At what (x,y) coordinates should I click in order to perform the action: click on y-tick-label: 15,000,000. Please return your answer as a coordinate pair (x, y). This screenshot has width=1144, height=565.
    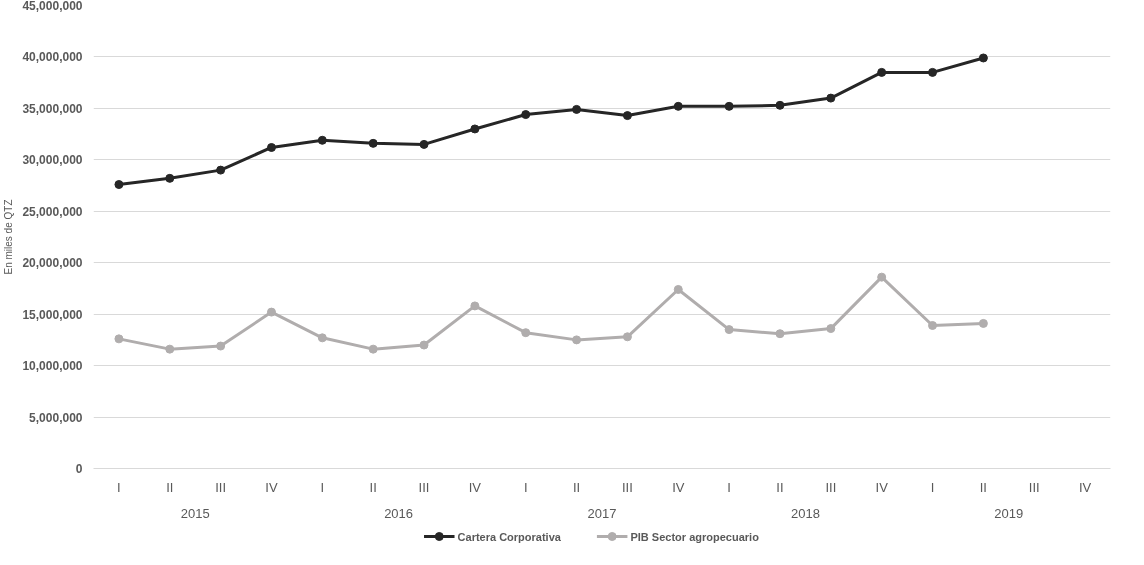
    Looking at the image, I should click on (52, 314).